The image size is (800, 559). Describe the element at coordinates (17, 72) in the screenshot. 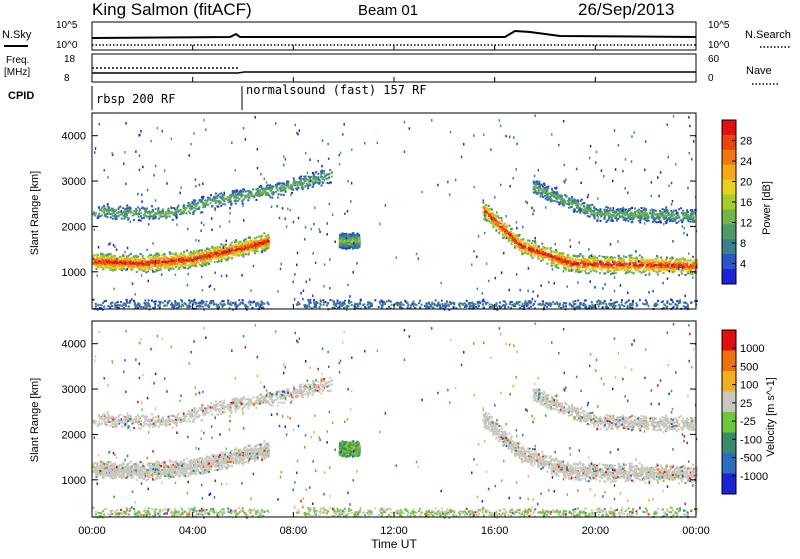

I see `freq-unit-label: [MHz]` at that location.